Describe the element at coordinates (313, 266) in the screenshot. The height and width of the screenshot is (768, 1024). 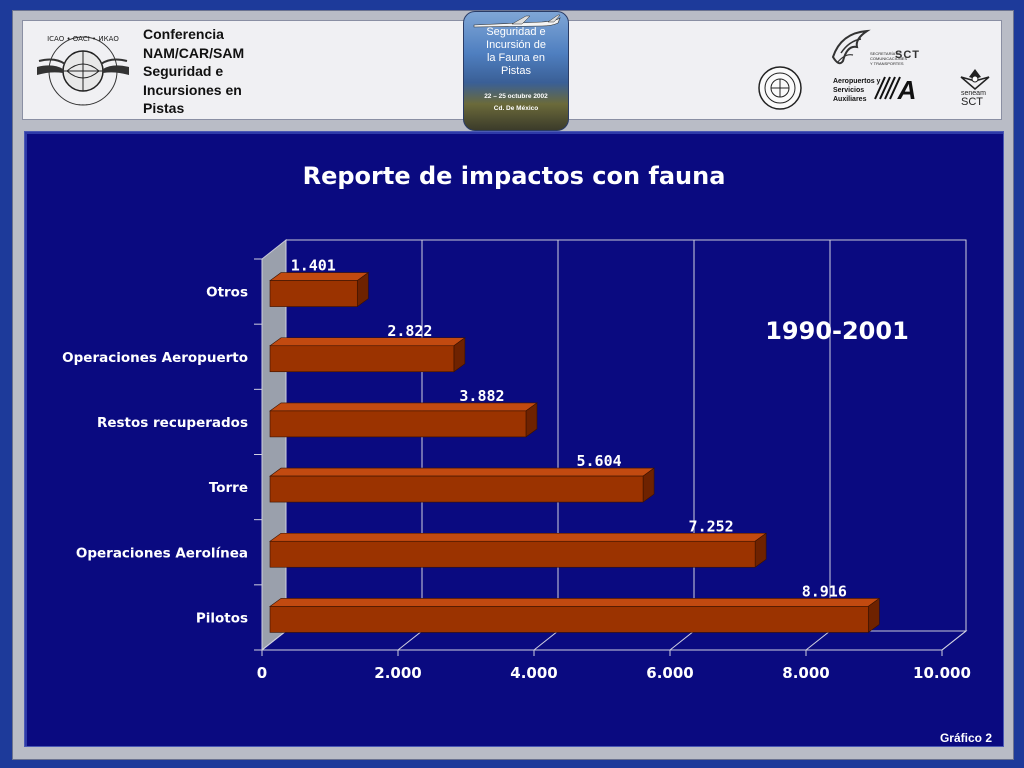
I see `data-label: 1.401` at that location.